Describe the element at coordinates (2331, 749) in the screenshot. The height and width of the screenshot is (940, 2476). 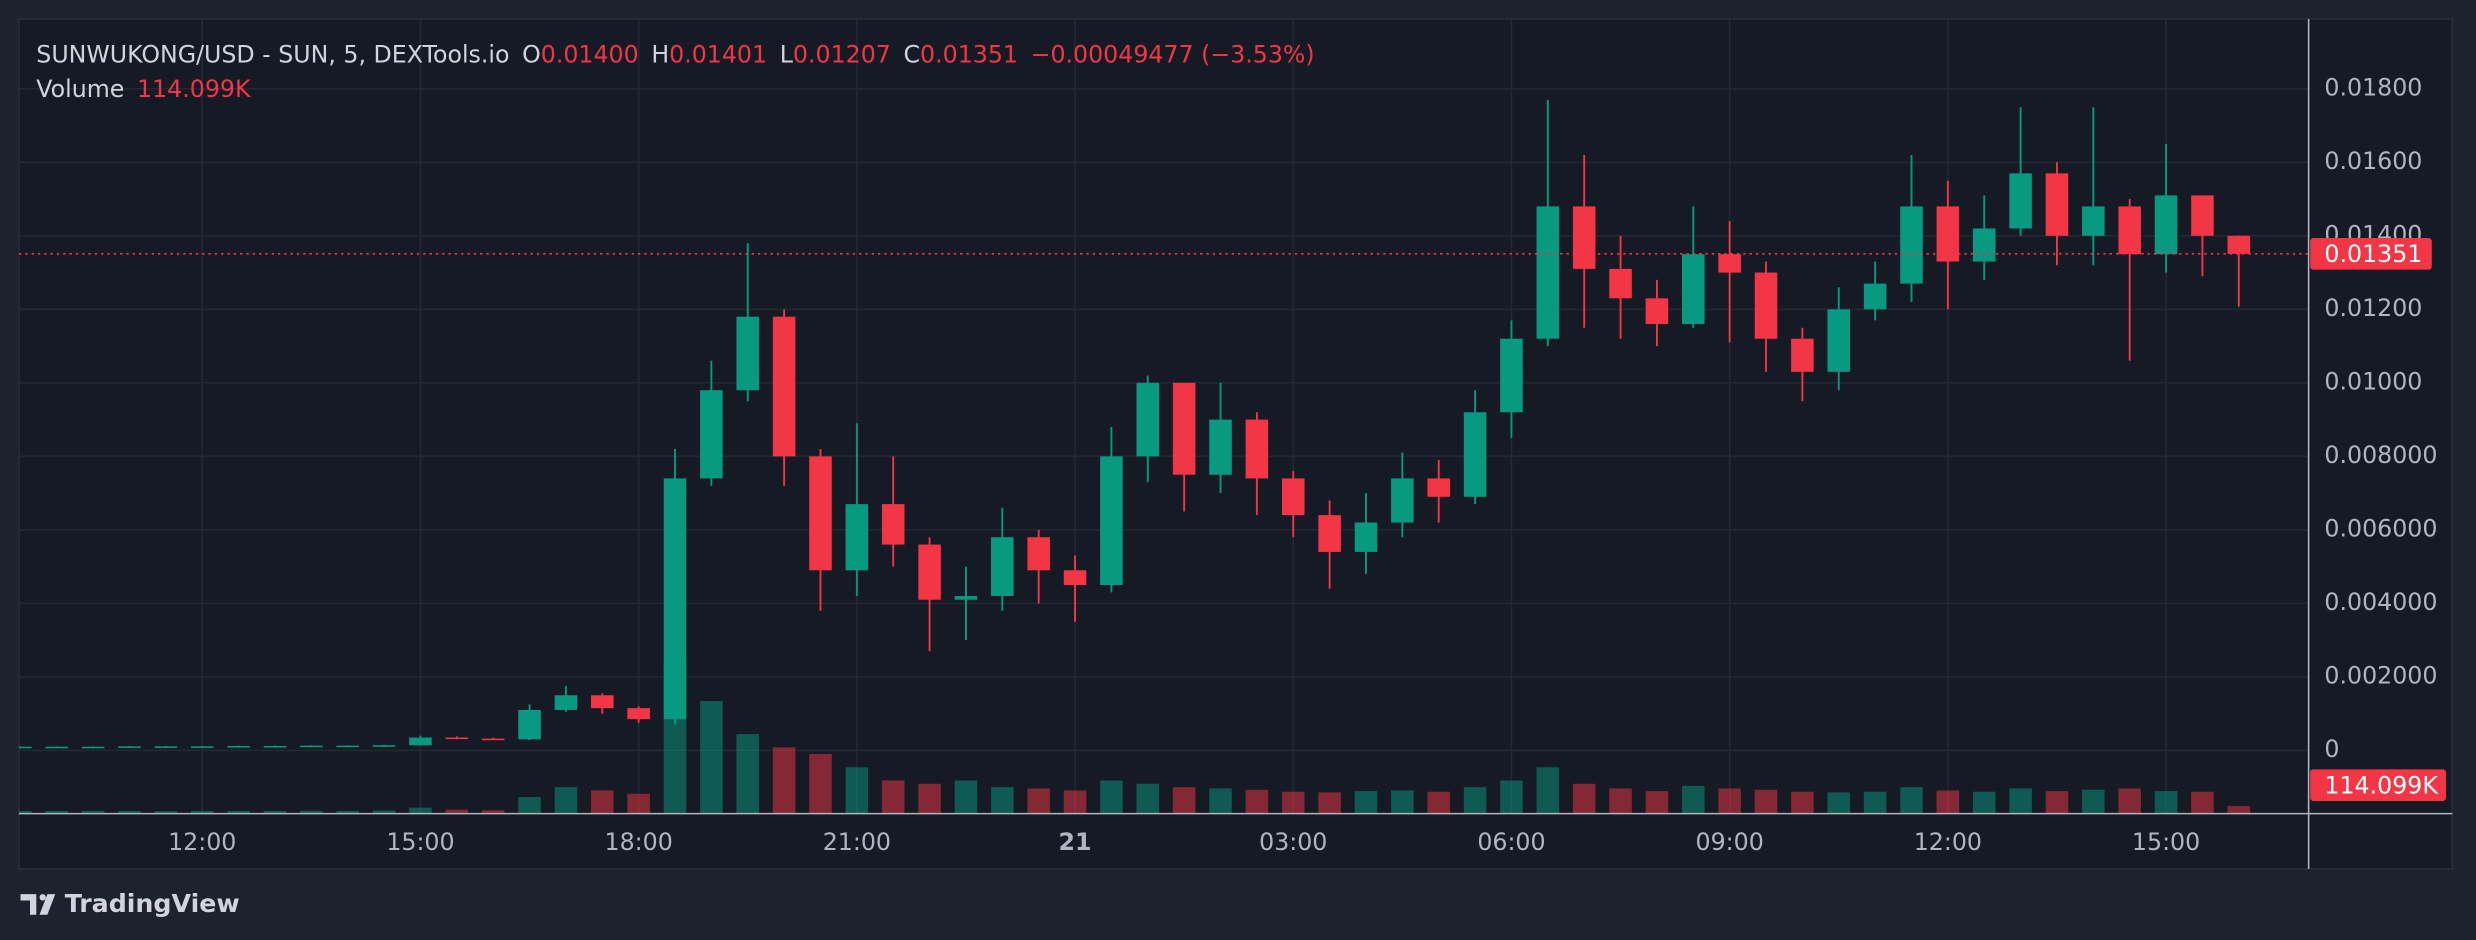
I see `y-tick-label: 0` at that location.